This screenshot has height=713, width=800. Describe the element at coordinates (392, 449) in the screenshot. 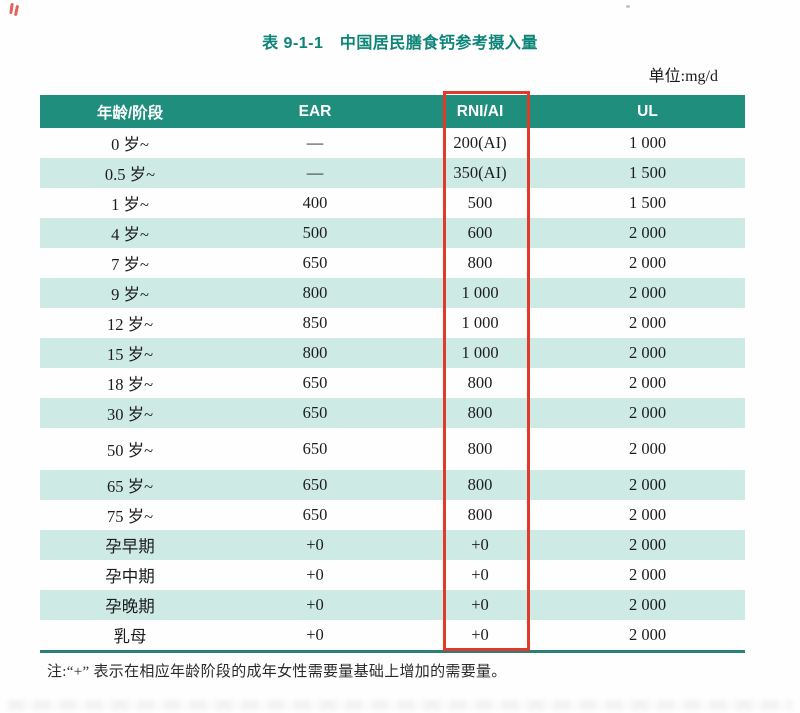

I see `table-row: 50 岁~ 650 800 2 000` at that location.